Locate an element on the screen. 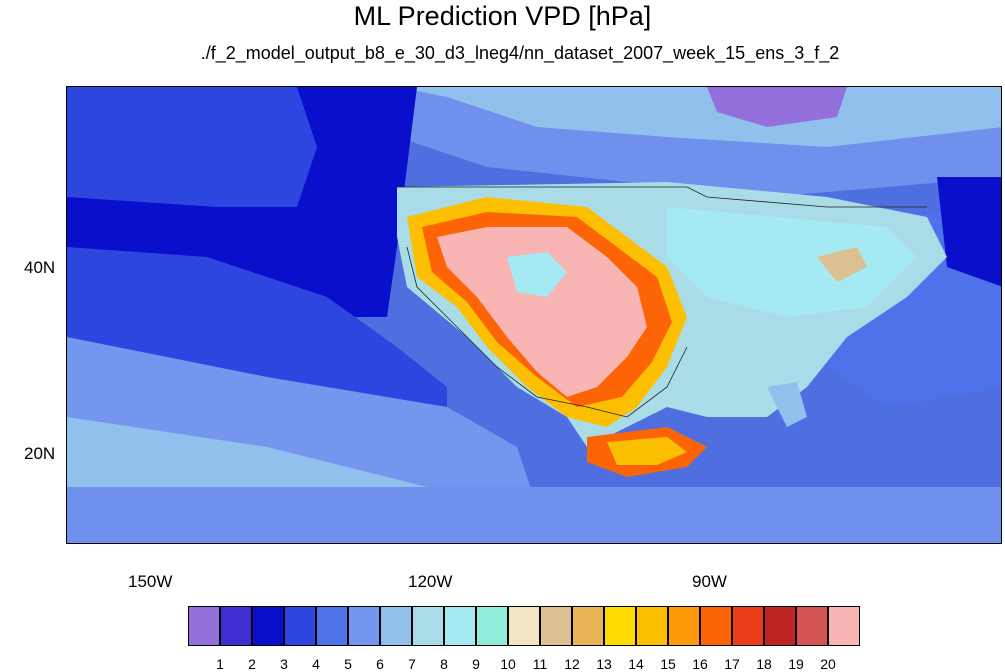  lon-label-90w: 90W is located at coordinates (709, 581).